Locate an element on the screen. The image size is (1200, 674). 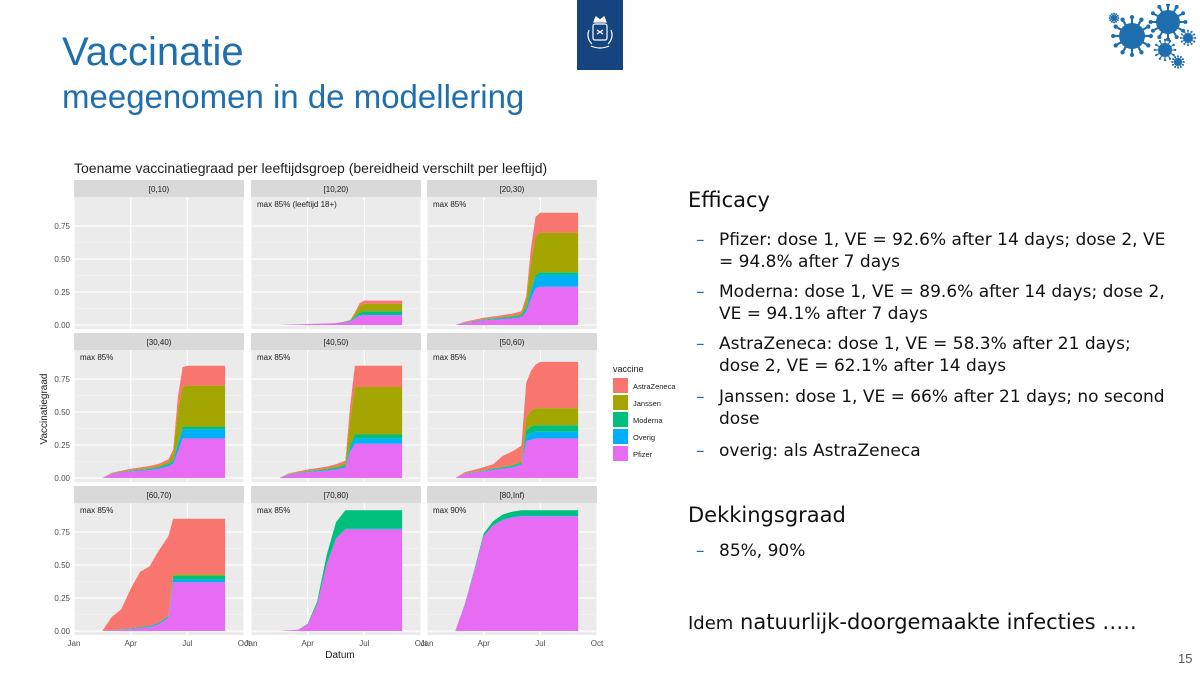
efficacy-item-text: overig: als AstraZeneca is located at coordinates (820, 451).